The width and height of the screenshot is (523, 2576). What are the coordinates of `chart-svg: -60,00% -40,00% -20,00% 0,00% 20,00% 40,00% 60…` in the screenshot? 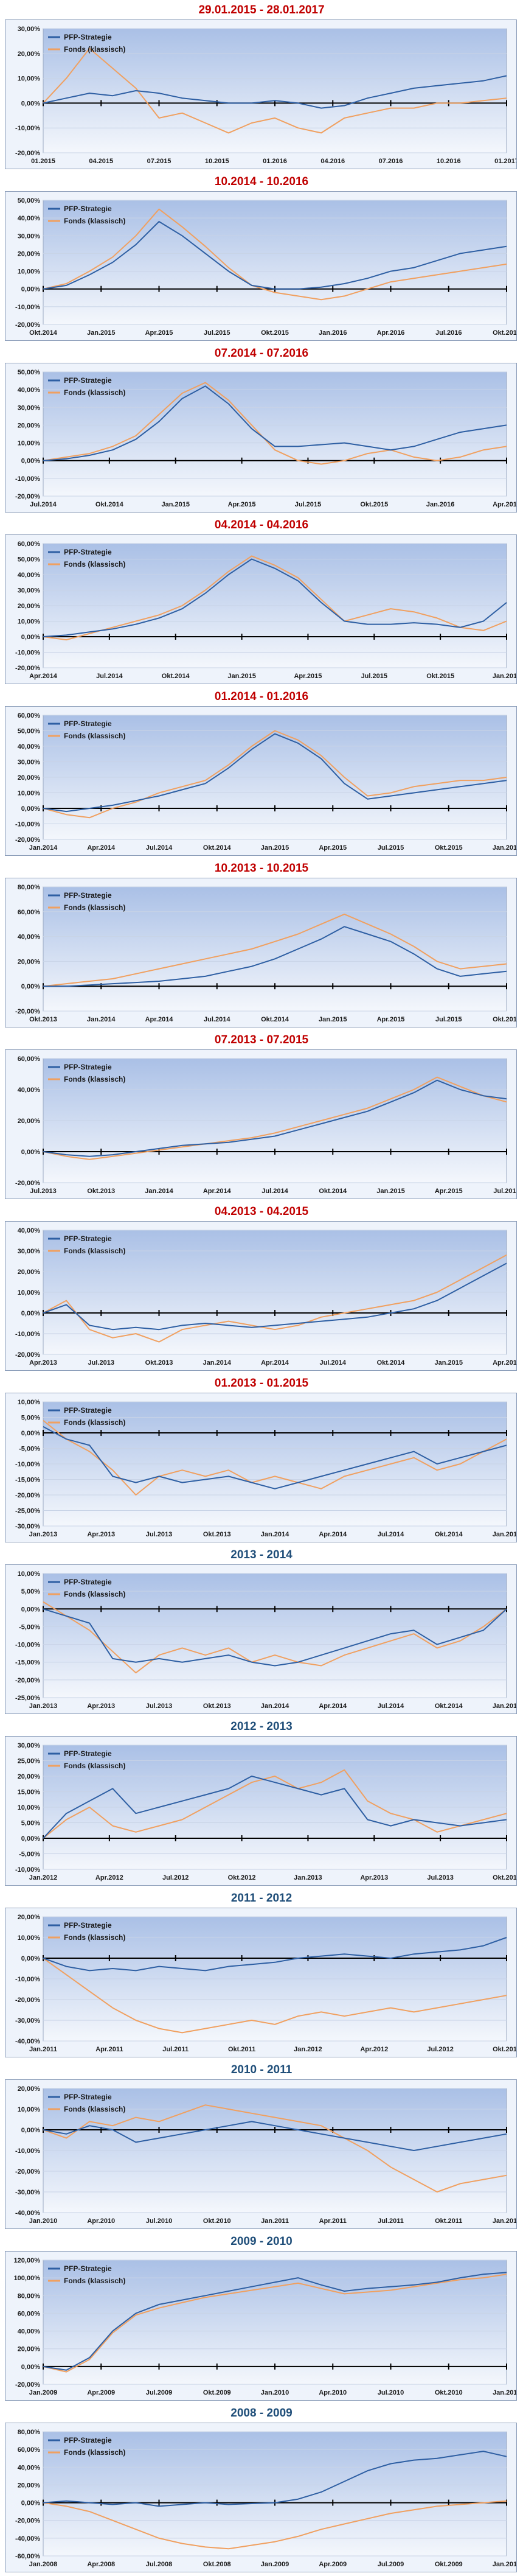 It's located at (266, 2499).